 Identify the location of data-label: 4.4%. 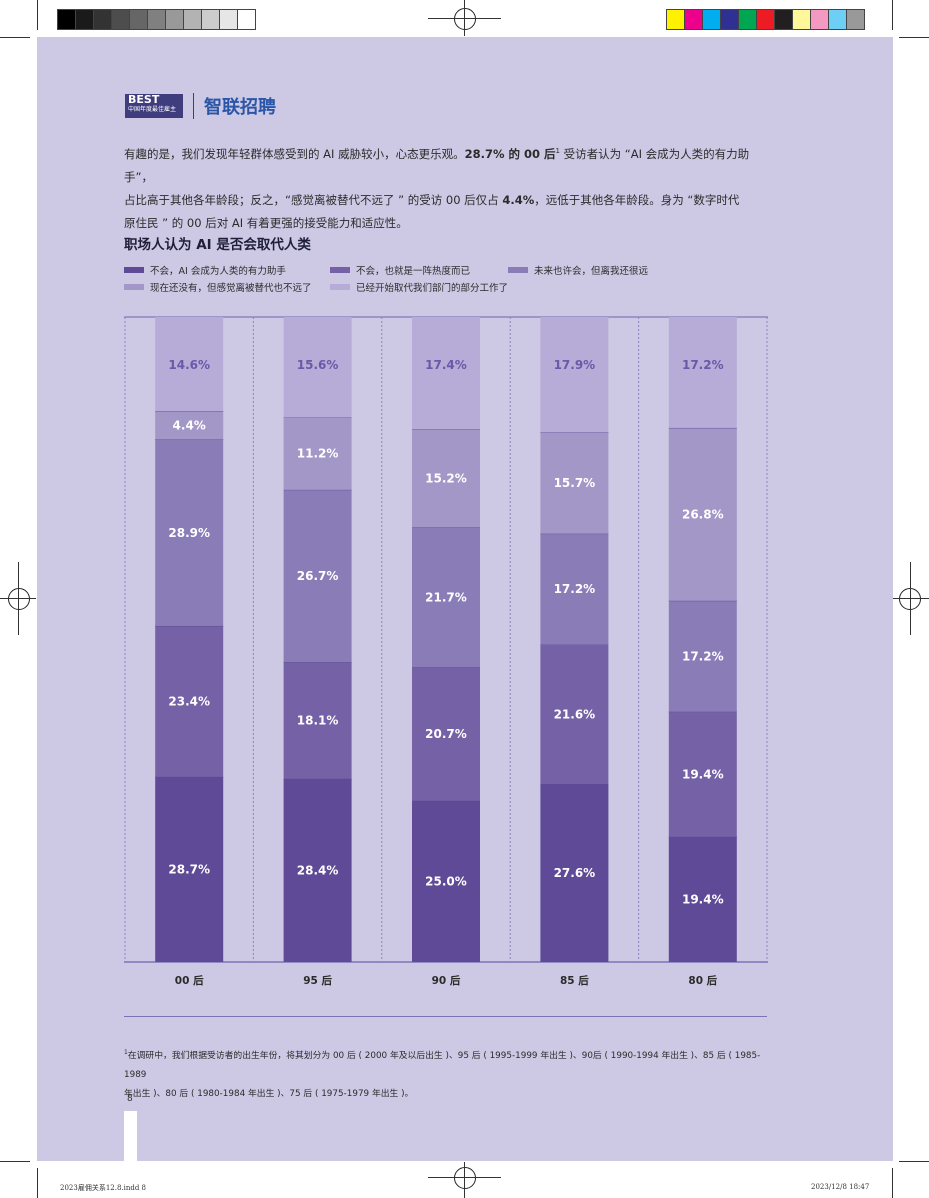
(189, 425).